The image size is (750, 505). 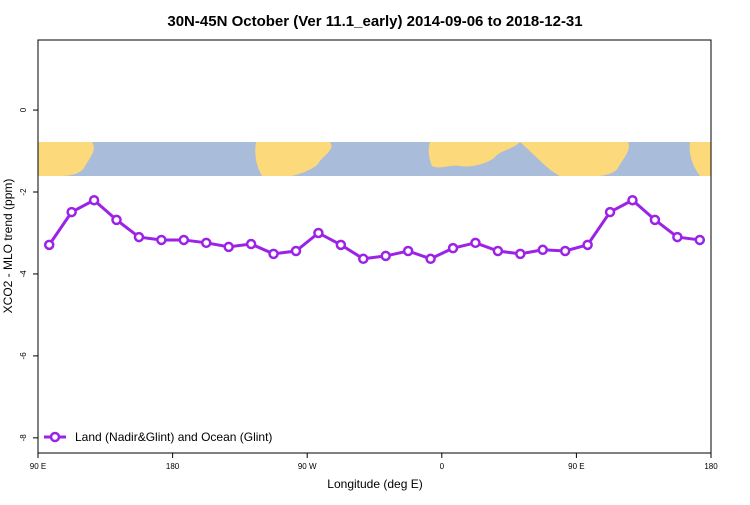 What do you see at coordinates (307, 466) in the screenshot?
I see `x-tick-label: 90 W` at bounding box center [307, 466].